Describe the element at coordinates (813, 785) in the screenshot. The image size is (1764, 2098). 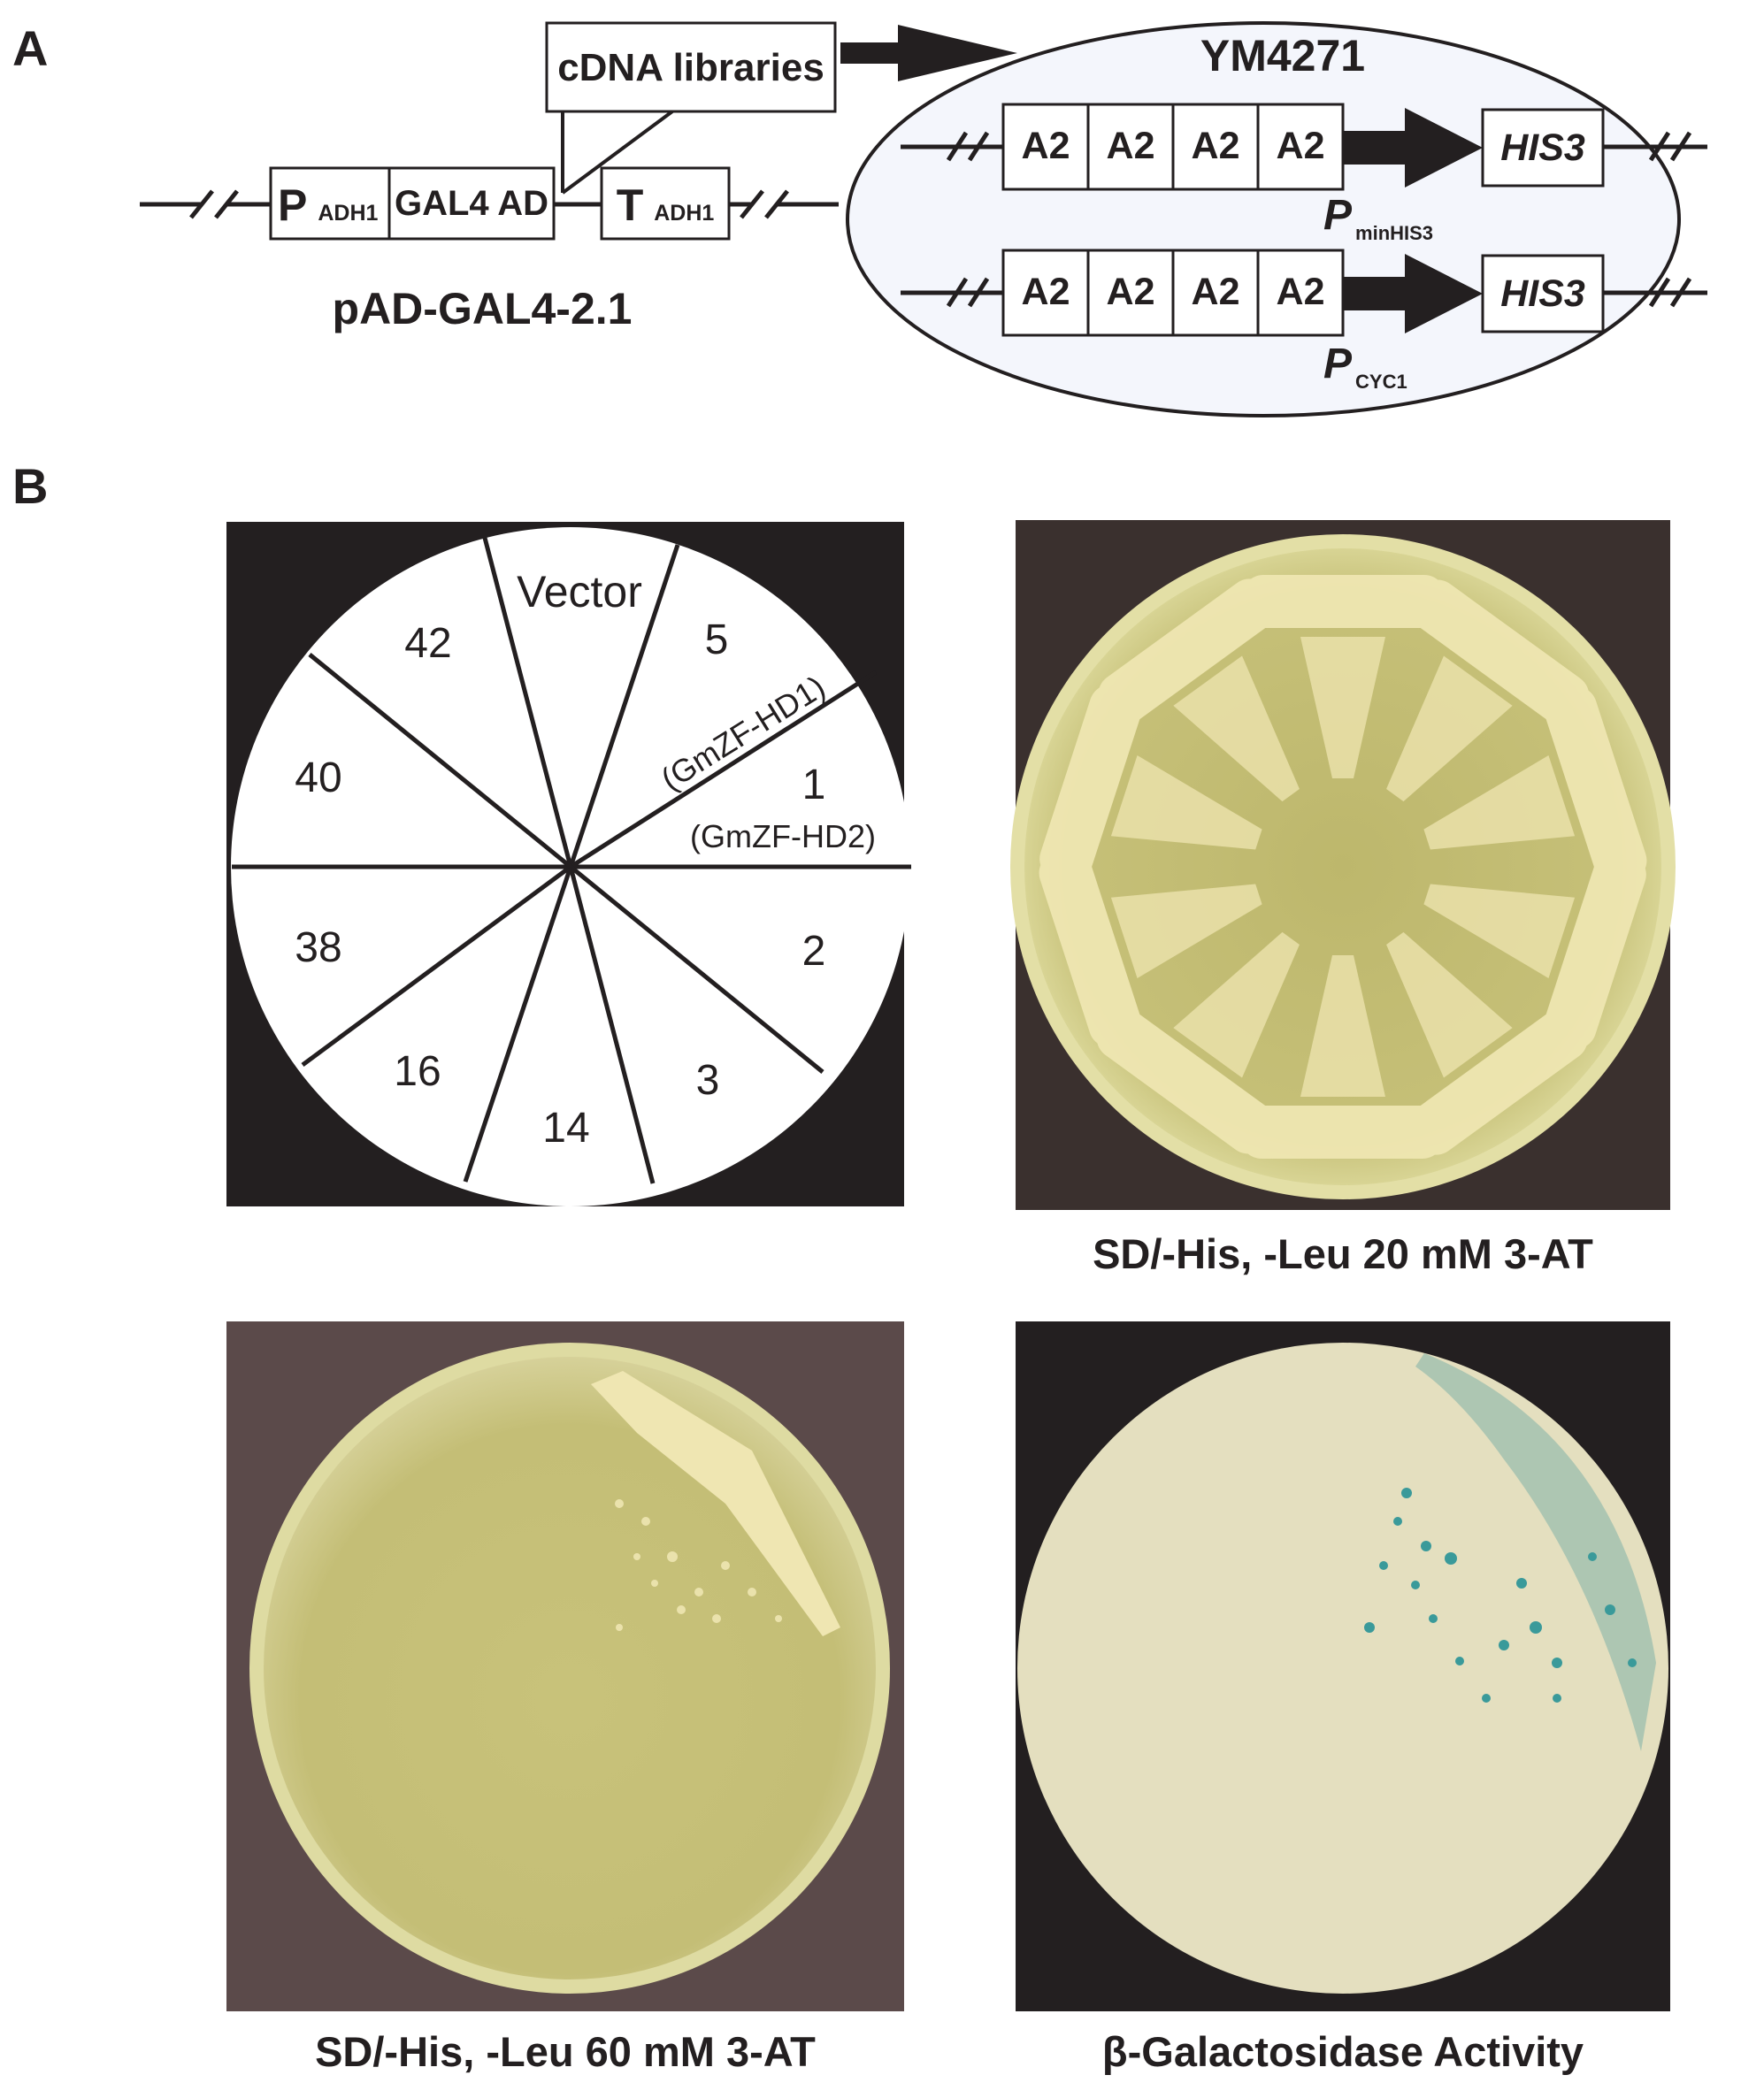
I see `sector-1: 1` at that location.